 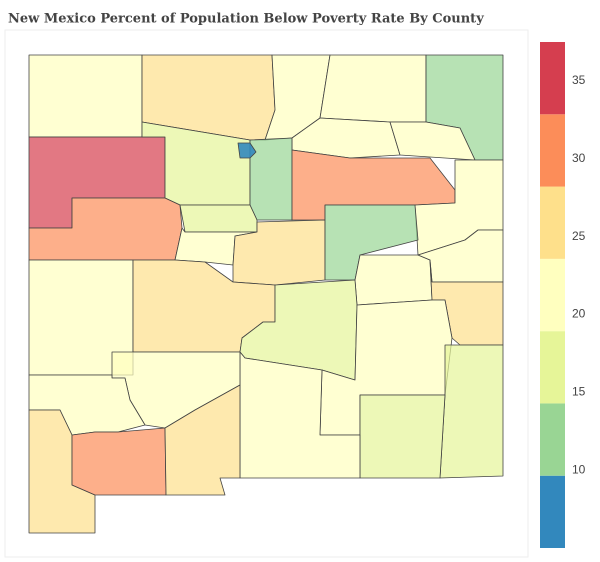 I want to click on colorbar-tick-label: 15, so click(x=579, y=391).